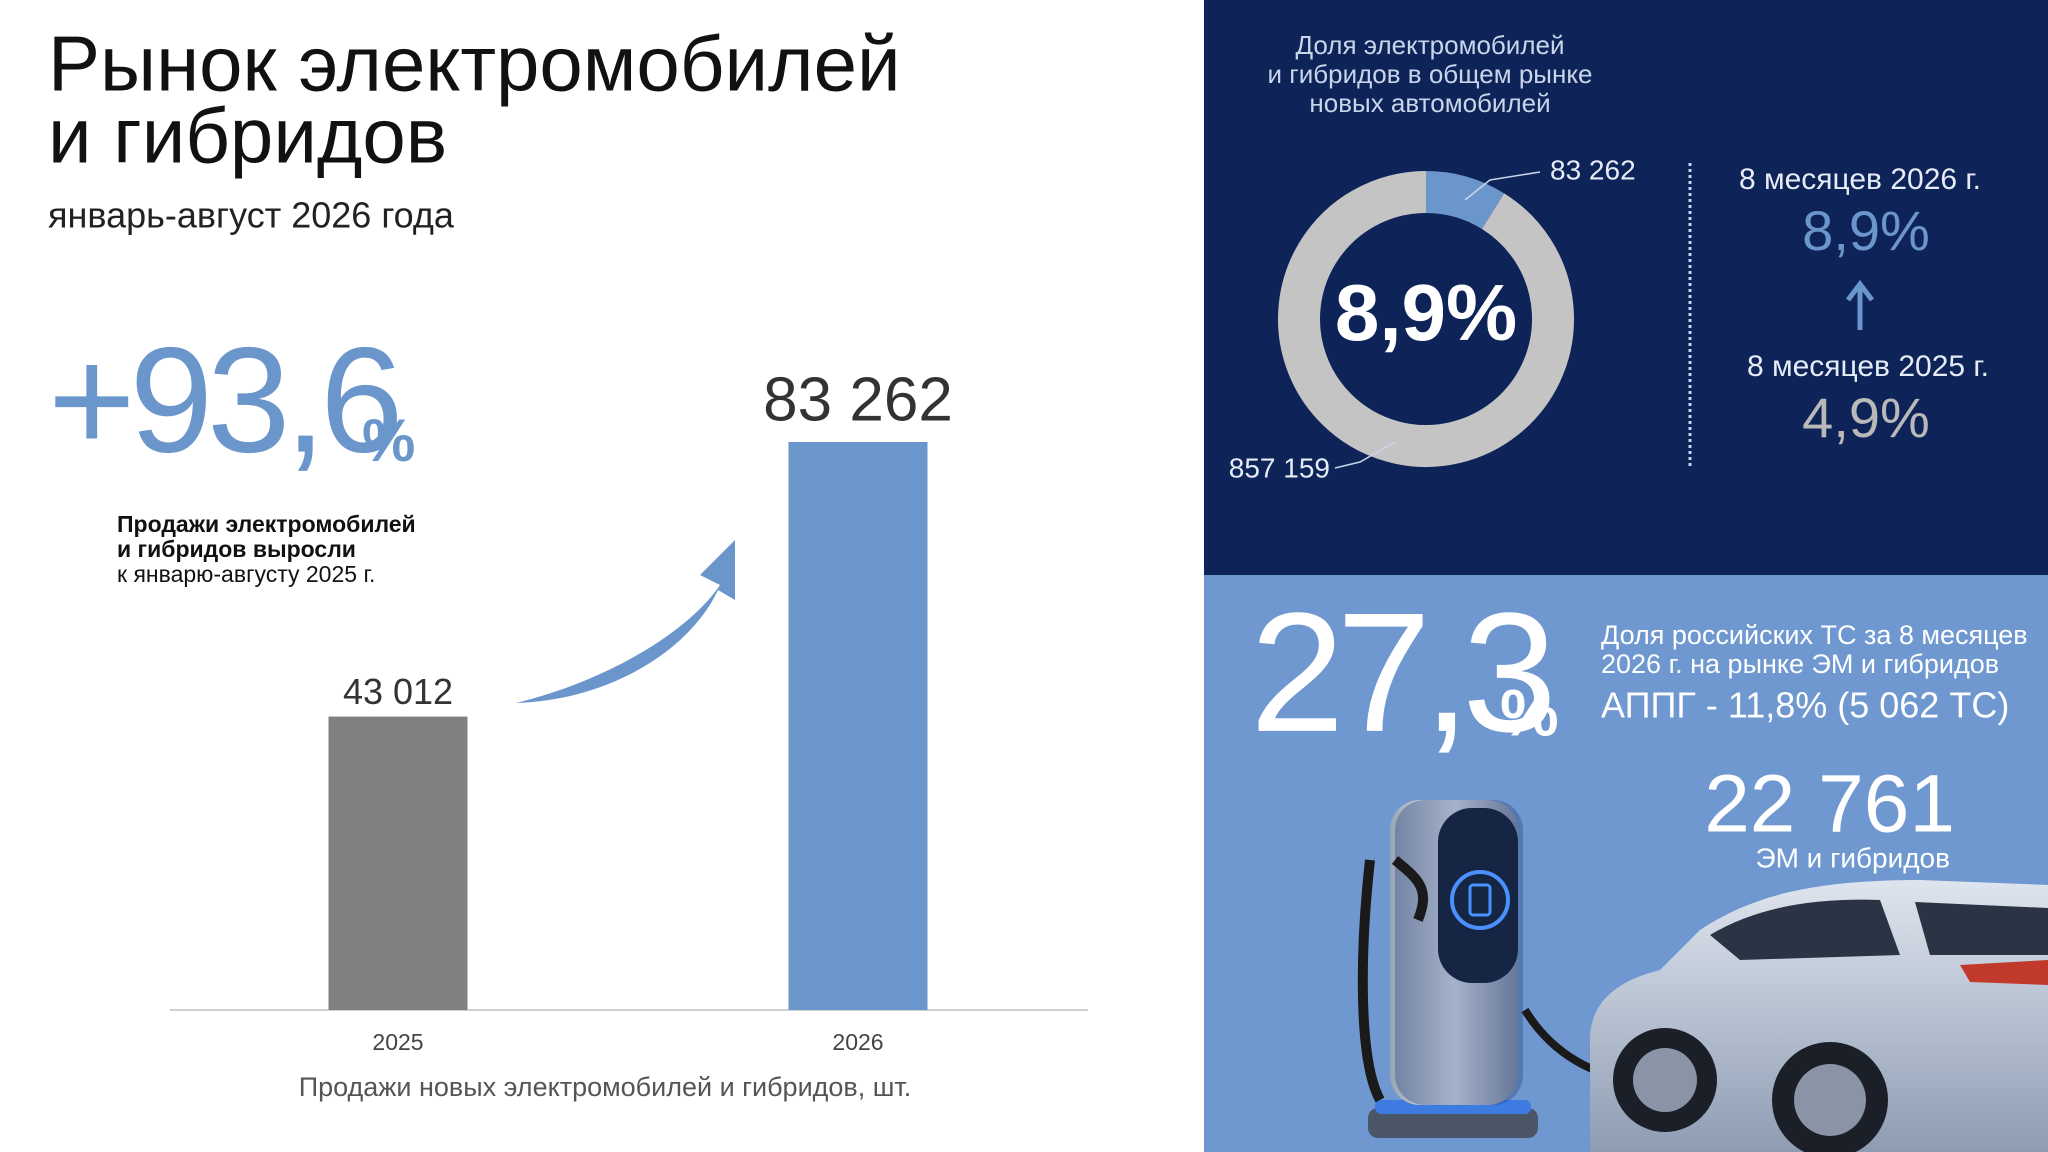 Image resolution: width=2048 pixels, height=1152 pixels. Describe the element at coordinates (474, 64) in the screenshot. I see `title: Рынок электромобилей` at that location.